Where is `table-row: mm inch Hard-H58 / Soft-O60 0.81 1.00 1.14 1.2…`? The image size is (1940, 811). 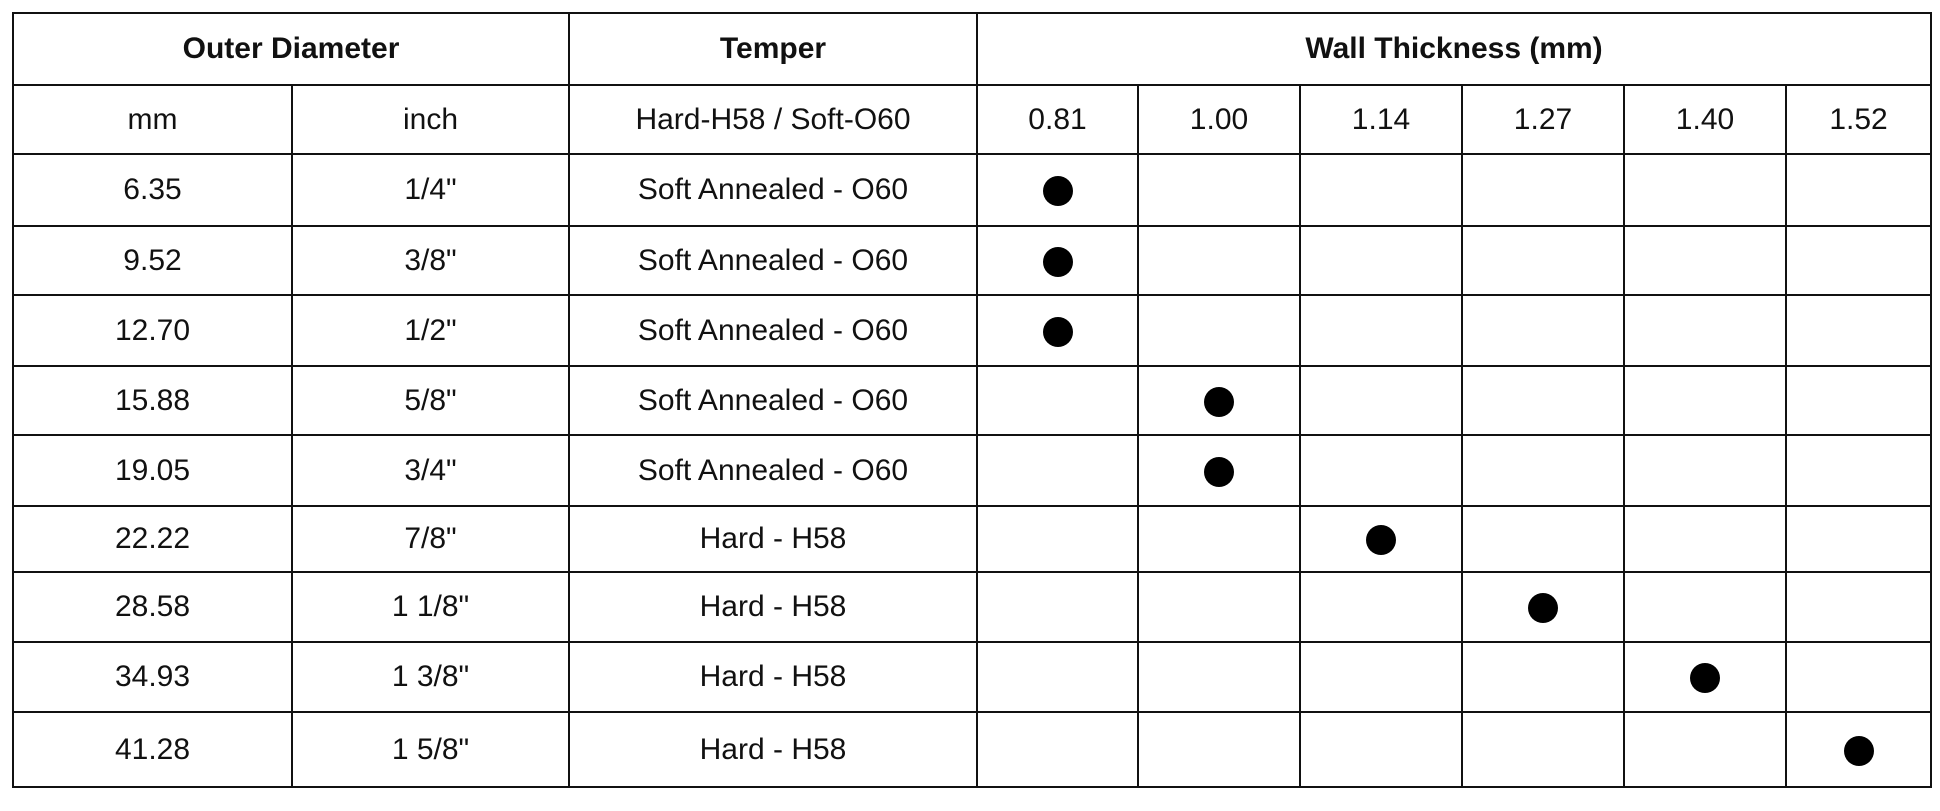
table-row: mm inch Hard-H58 / Soft-O60 0.81 1.00 1.14 1.2… is located at coordinates (972, 119).